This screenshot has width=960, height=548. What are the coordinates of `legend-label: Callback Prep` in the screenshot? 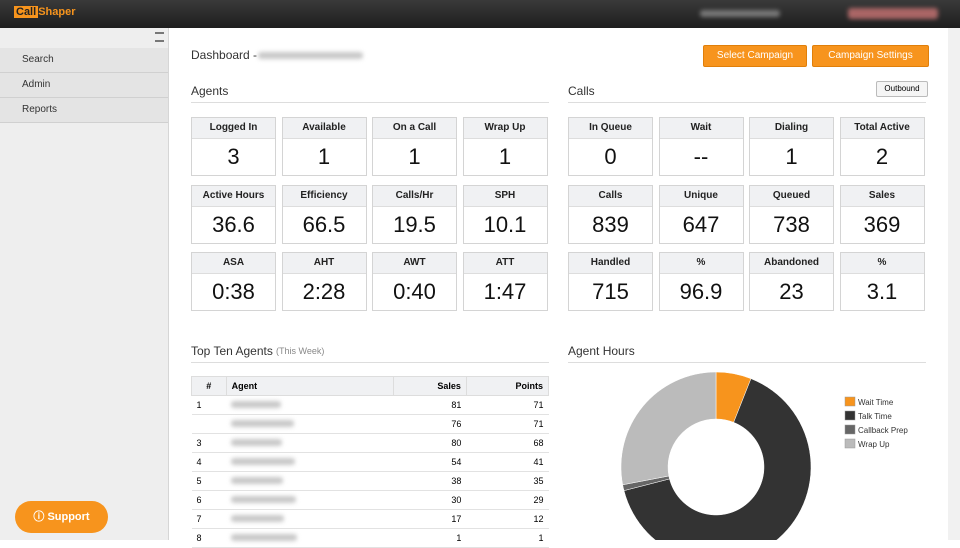 It's located at (883, 430).